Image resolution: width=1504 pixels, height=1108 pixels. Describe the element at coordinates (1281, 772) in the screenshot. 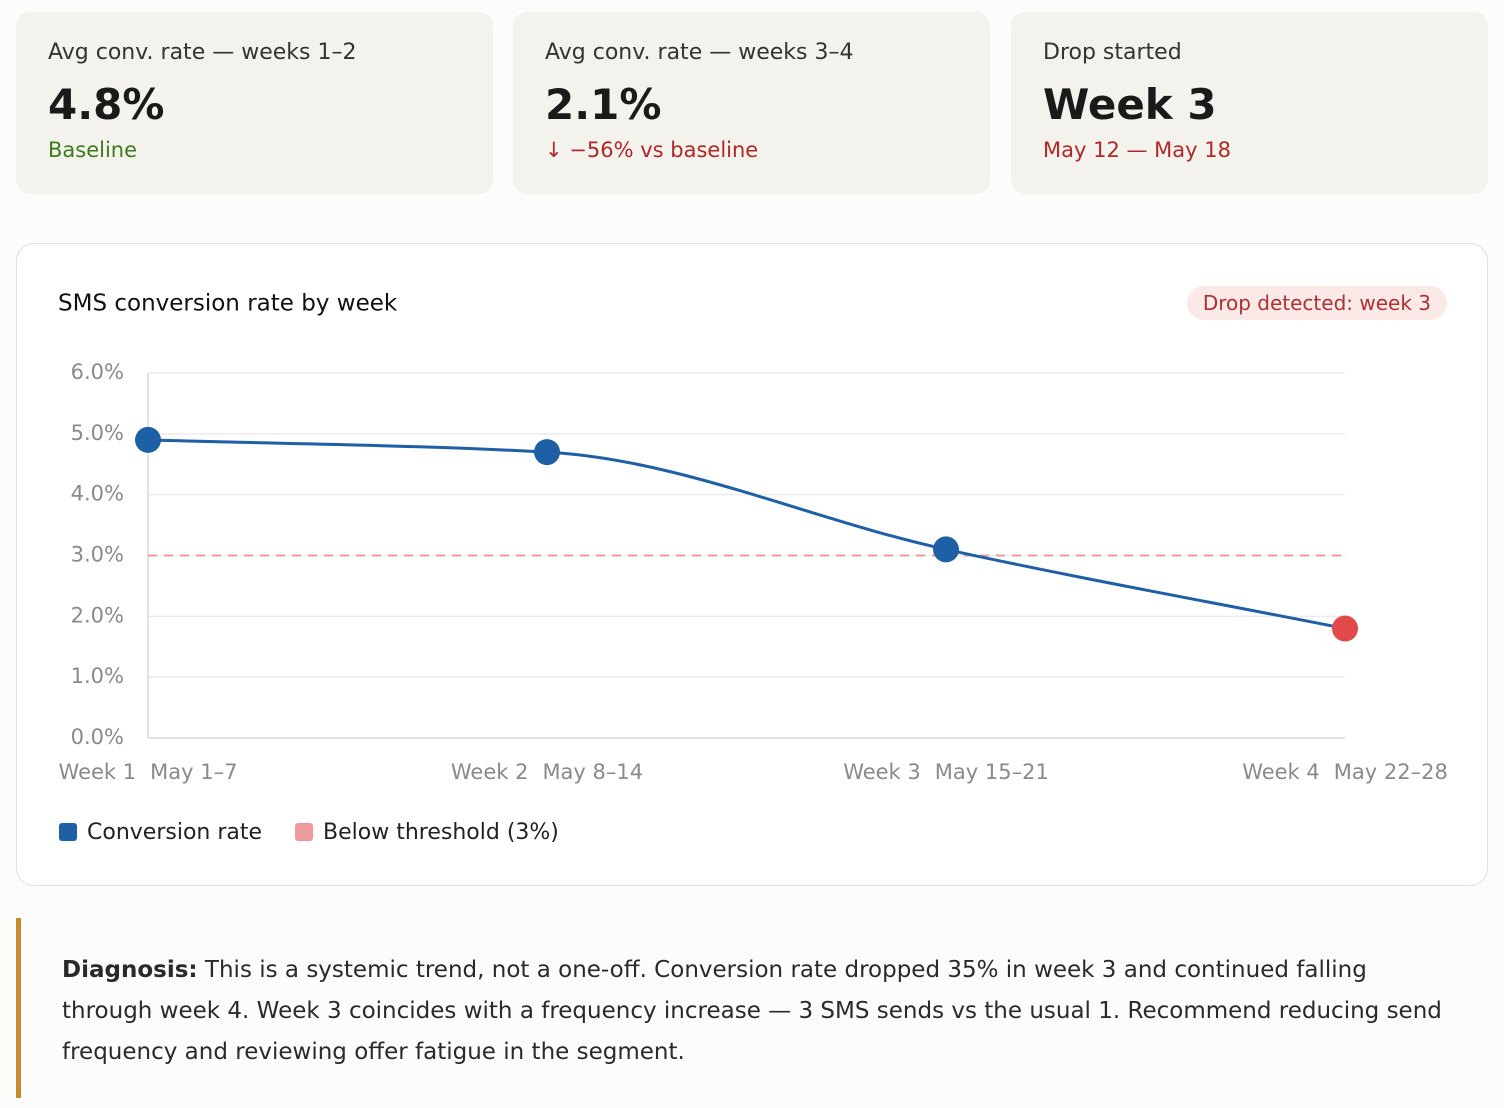

I see `category: Week 4` at that location.